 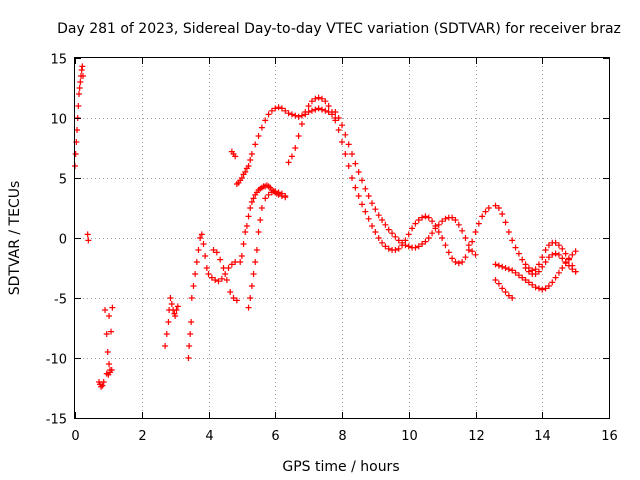 What do you see at coordinates (60, 300) in the screenshot?
I see `y-tick-label: -5` at bounding box center [60, 300].